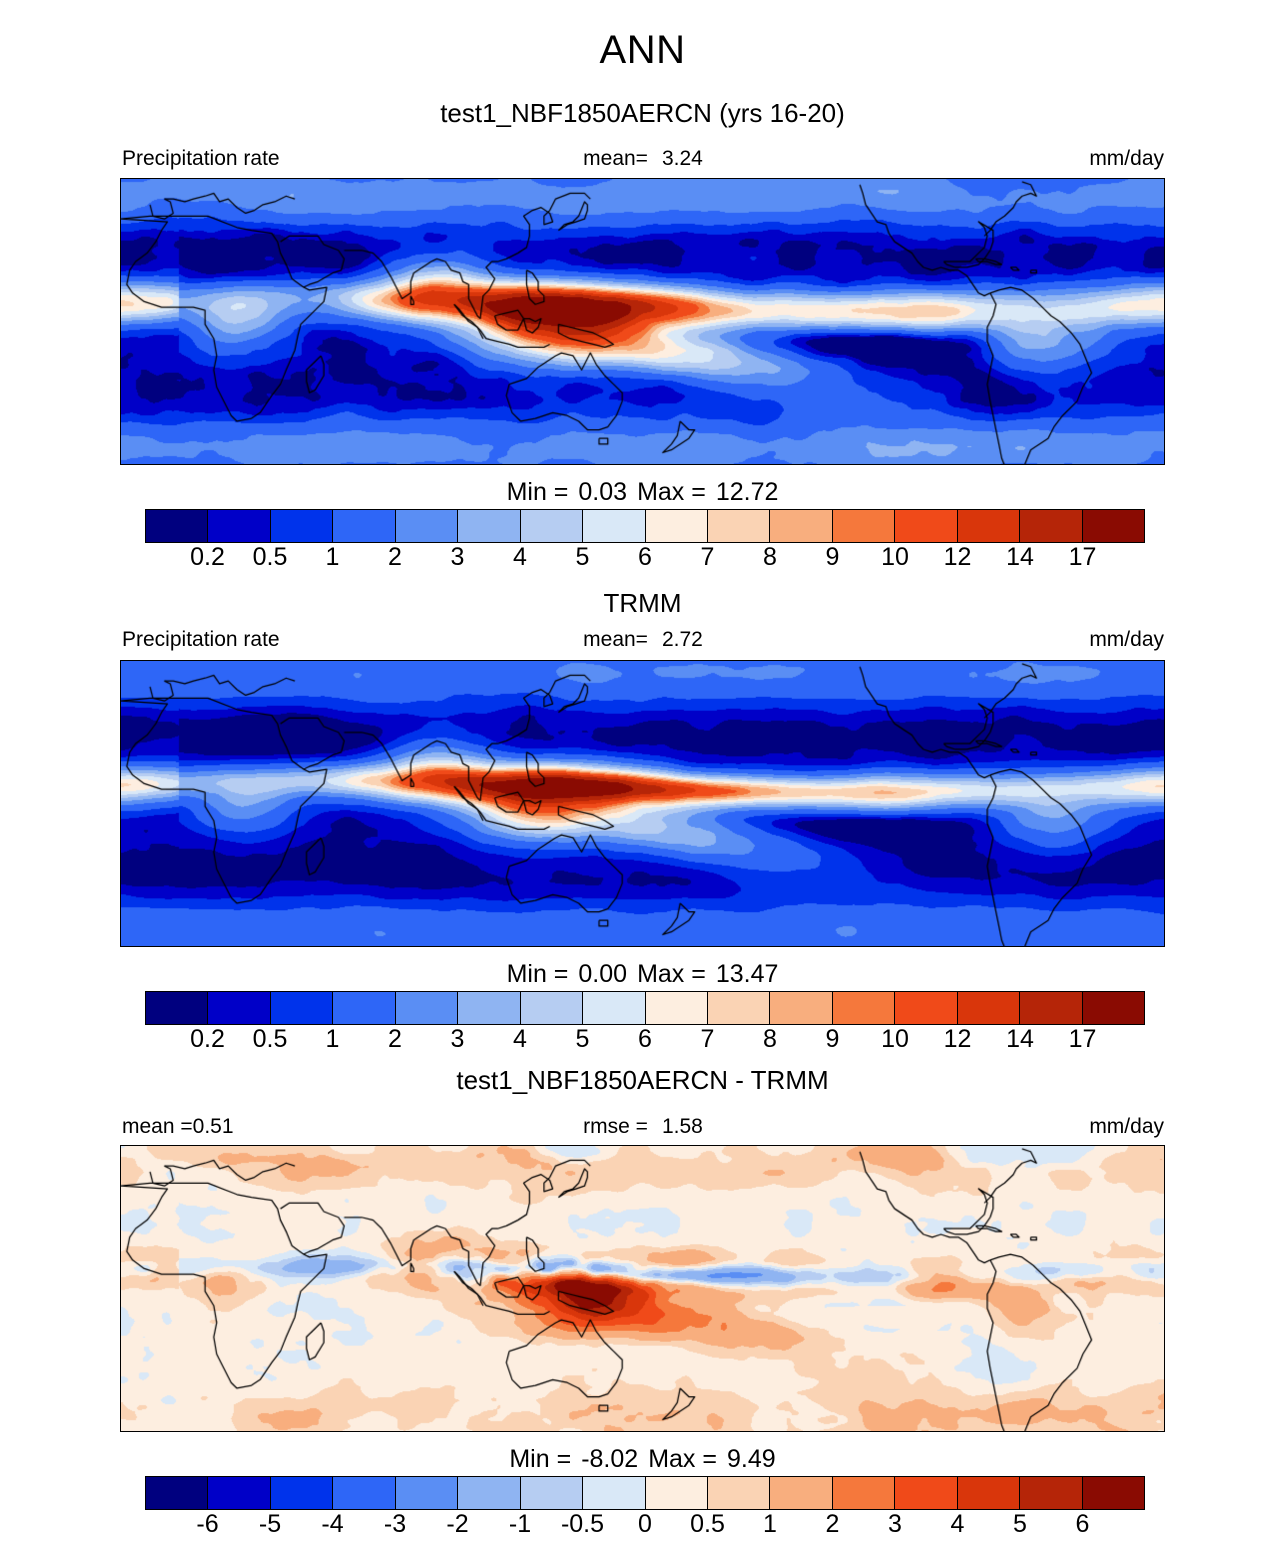 Image resolution: width=1285 pixels, height=1542 pixels. What do you see at coordinates (643, 159) in the screenshot?
I see `mean-readout-model: mean= 3.24` at bounding box center [643, 159].